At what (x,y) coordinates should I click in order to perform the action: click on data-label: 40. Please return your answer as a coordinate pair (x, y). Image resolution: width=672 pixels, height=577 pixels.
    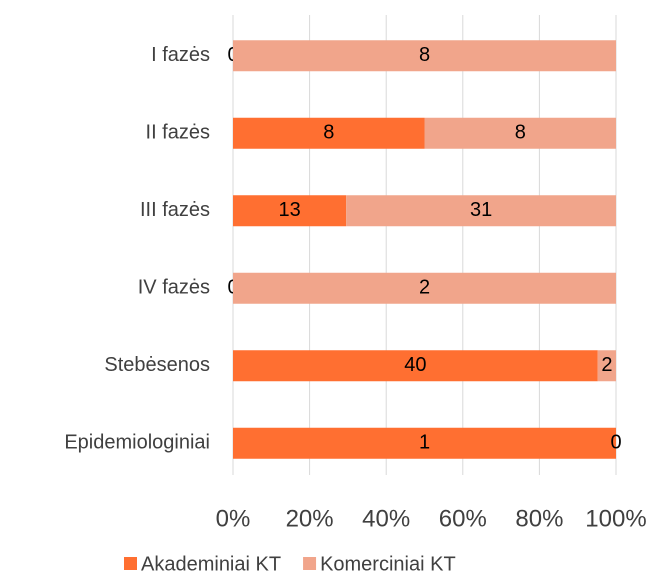
    Looking at the image, I should click on (415, 365).